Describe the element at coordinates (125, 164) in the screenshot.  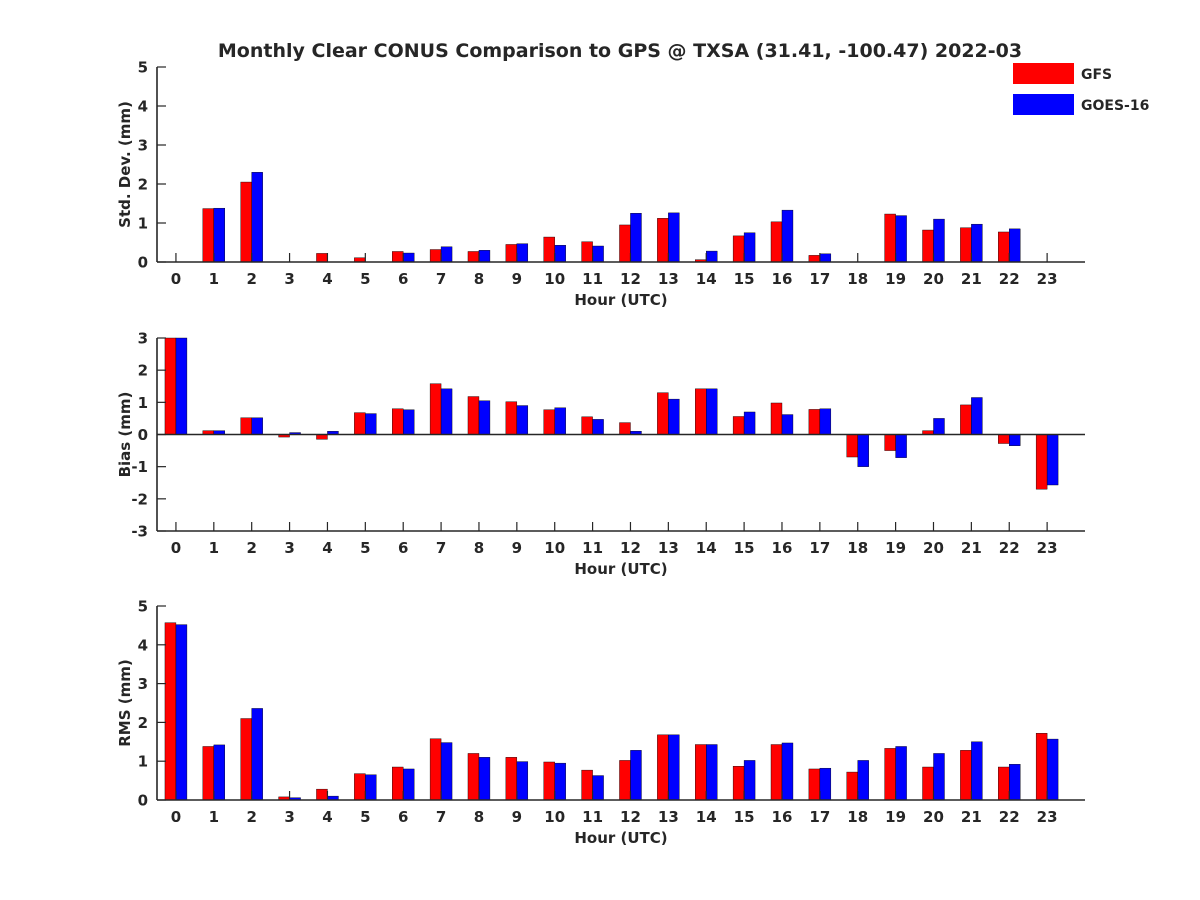
I see `y-axis-label: Std. Dev. (mm)` at that location.